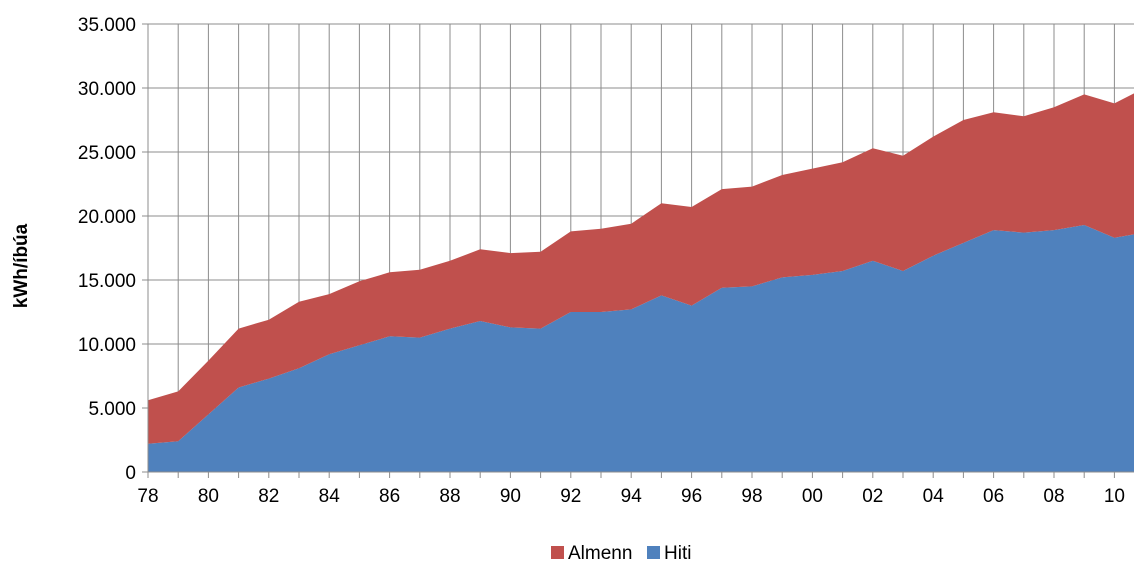  Describe the element at coordinates (1114, 496) in the screenshot. I see `x-tick-label: 10` at that location.